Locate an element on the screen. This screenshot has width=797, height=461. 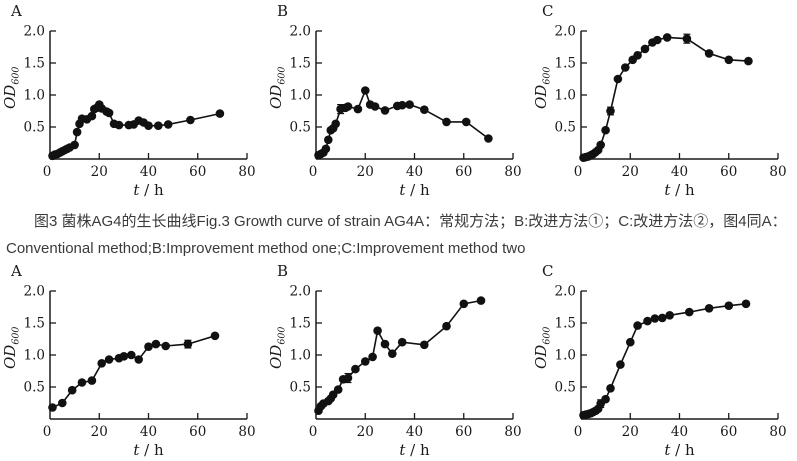
growth-curve-chart-fig4-a: A 0.5 1.0 1.5 2.0 20 40 60 80 0 t / h OD600 is located at coordinates (128, 360).